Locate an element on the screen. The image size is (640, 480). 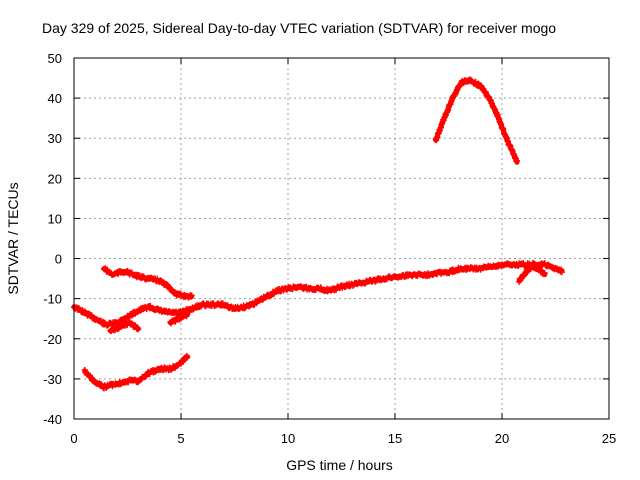
series-arc-d is located at coordinates (179, 318).